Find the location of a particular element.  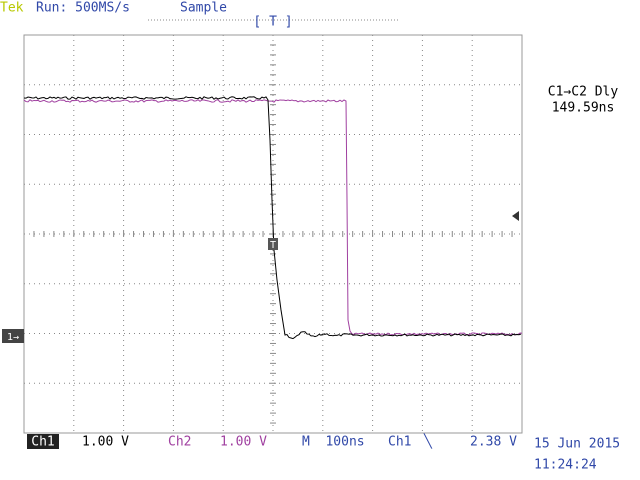

ch1-marker: 1→ is located at coordinates (13, 337).